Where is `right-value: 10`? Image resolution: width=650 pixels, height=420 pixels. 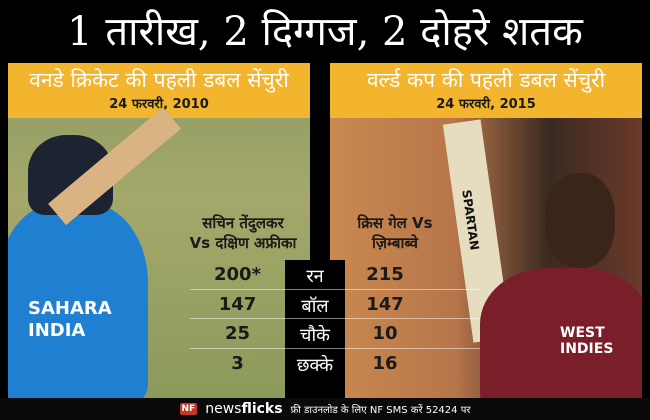
right-value: 10 is located at coordinates (385, 333).